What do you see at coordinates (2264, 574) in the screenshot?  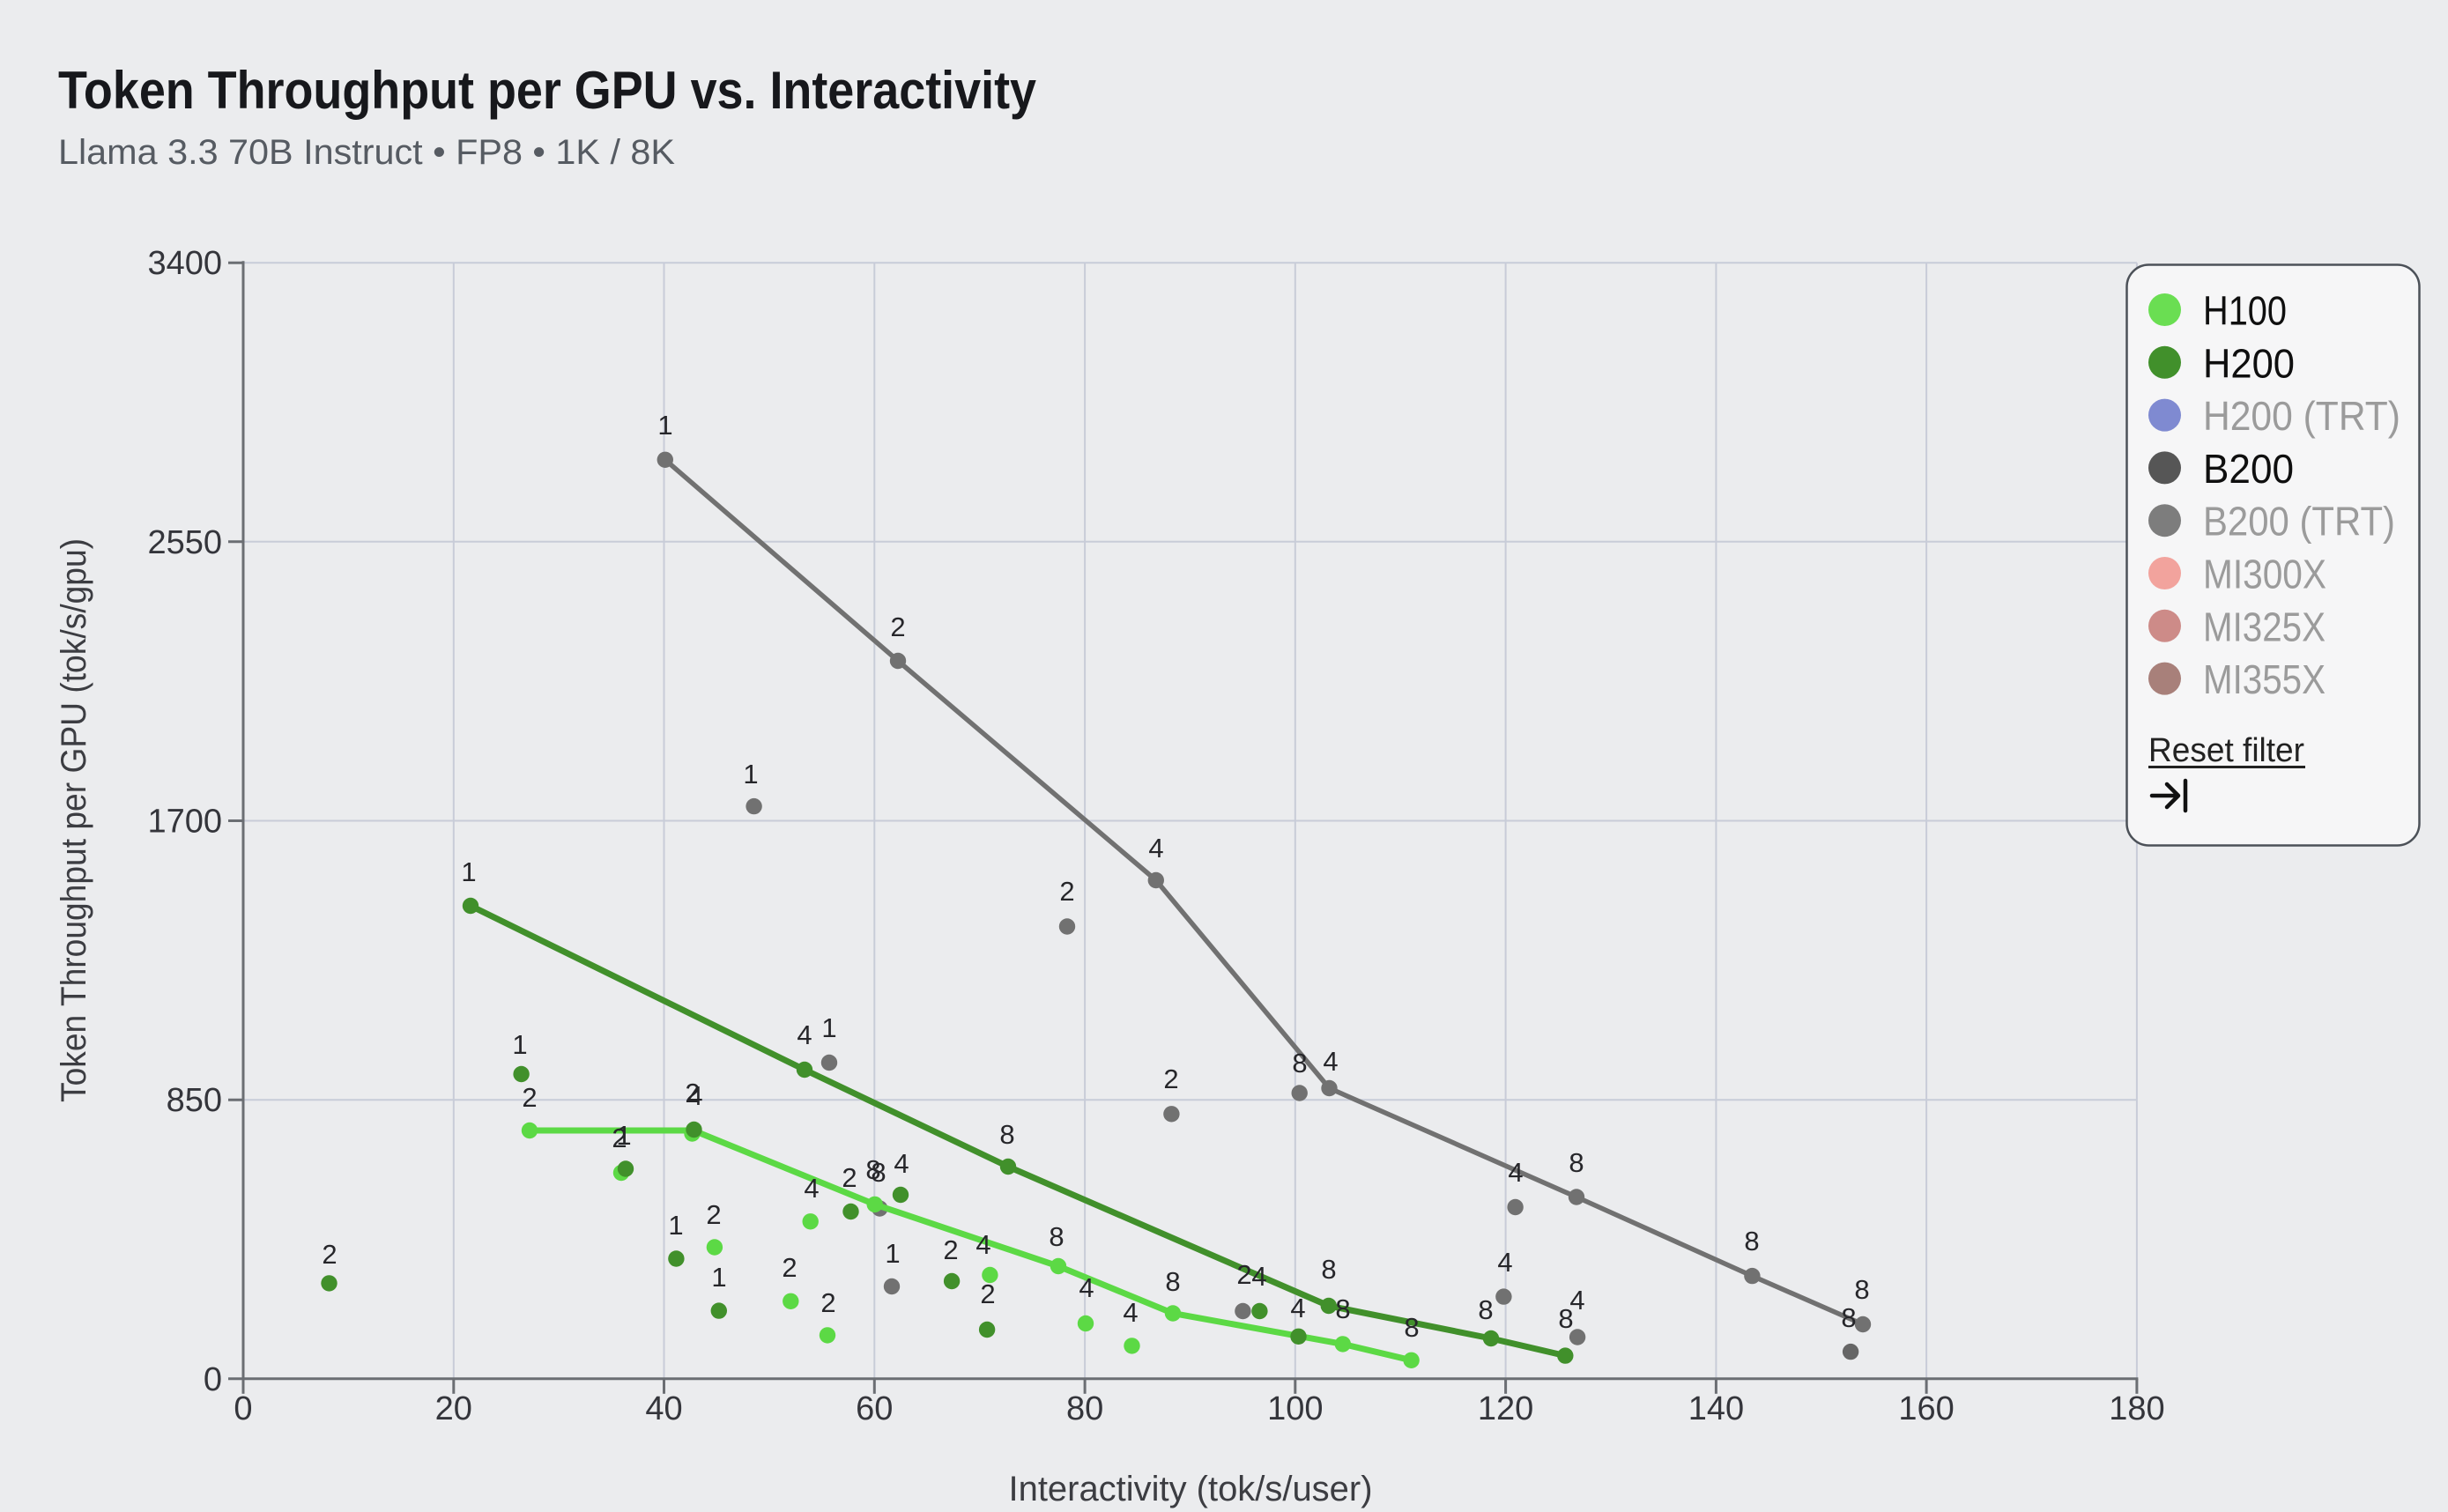 I see `svg-text: MI300X` at bounding box center [2264, 574].